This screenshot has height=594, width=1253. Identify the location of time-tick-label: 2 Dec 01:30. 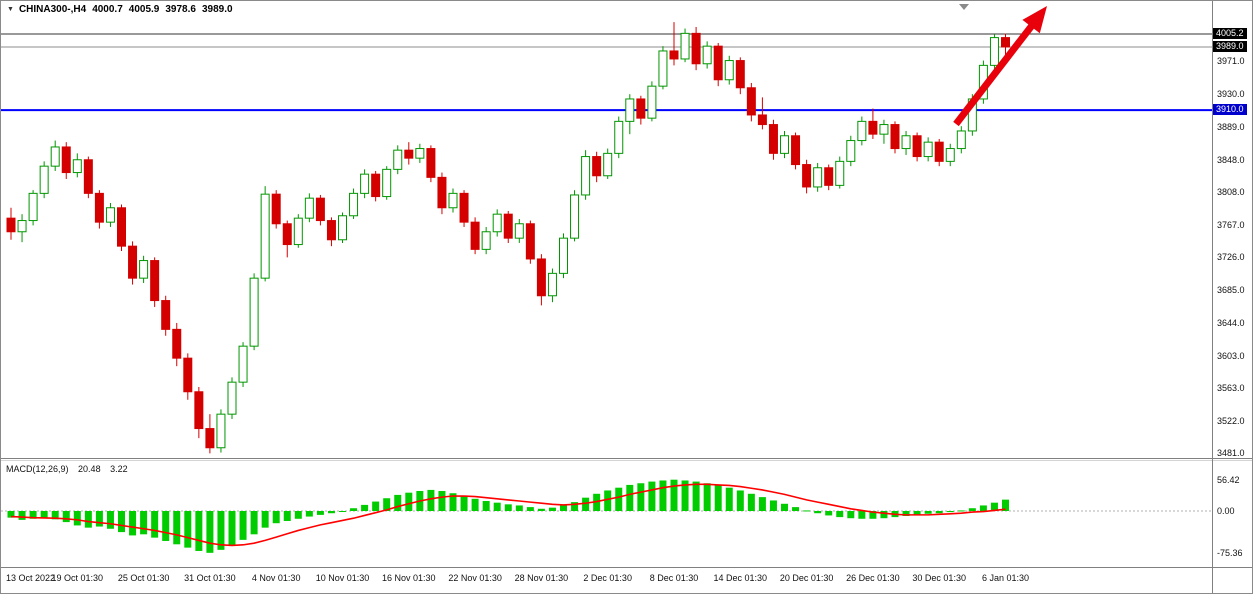
(607, 578).